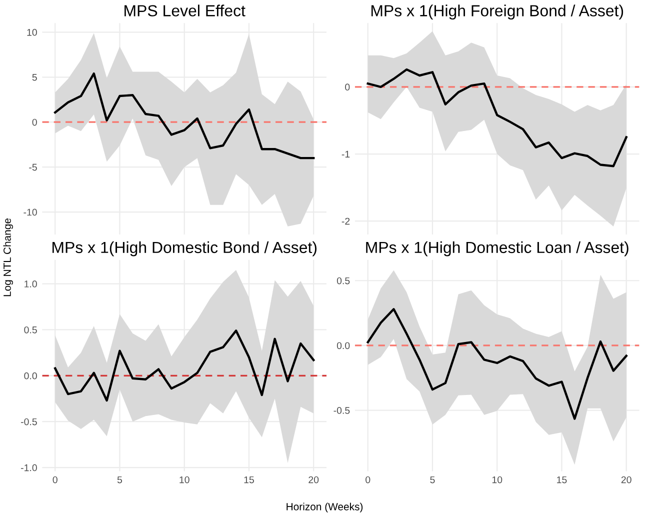 This screenshot has width=649, height=515. Describe the element at coordinates (185, 10) in the screenshot. I see `chart-title: MPS Level Effect` at that location.